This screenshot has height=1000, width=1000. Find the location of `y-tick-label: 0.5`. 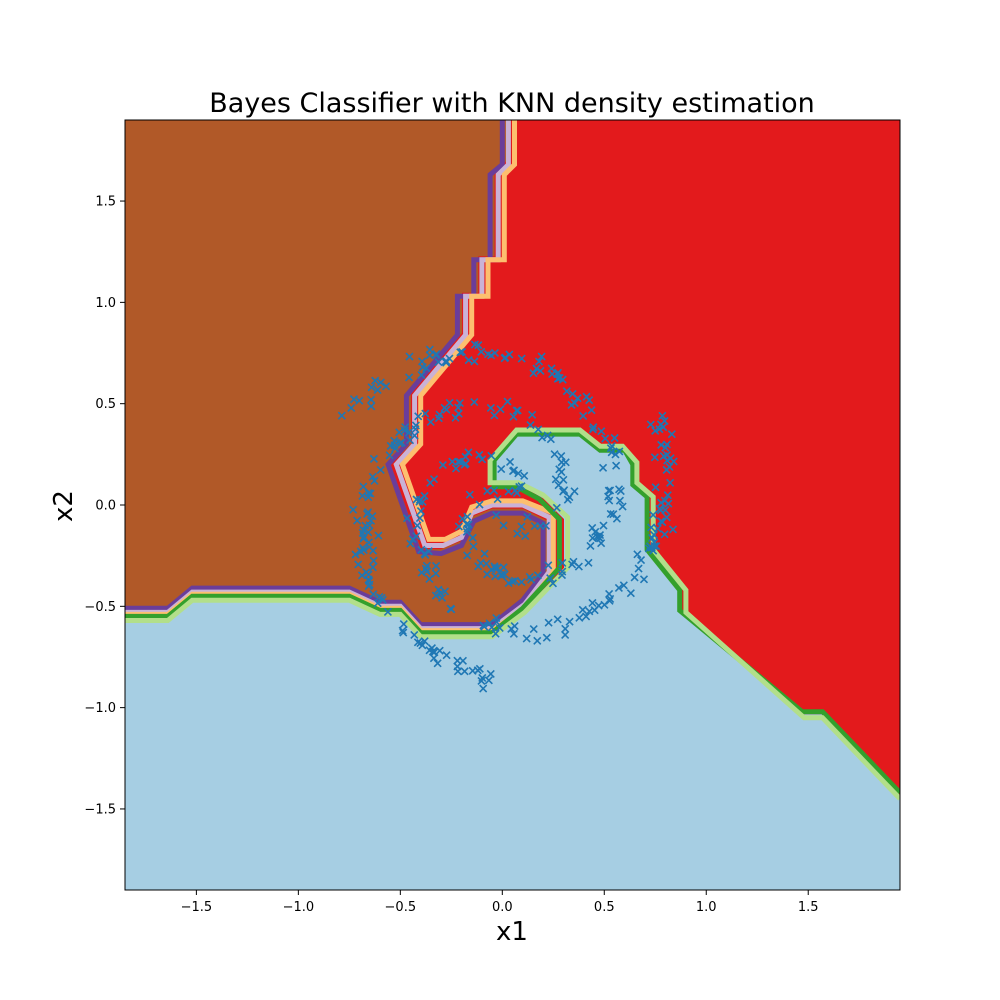

y-tick-label: 0.5 is located at coordinates (105, 404).